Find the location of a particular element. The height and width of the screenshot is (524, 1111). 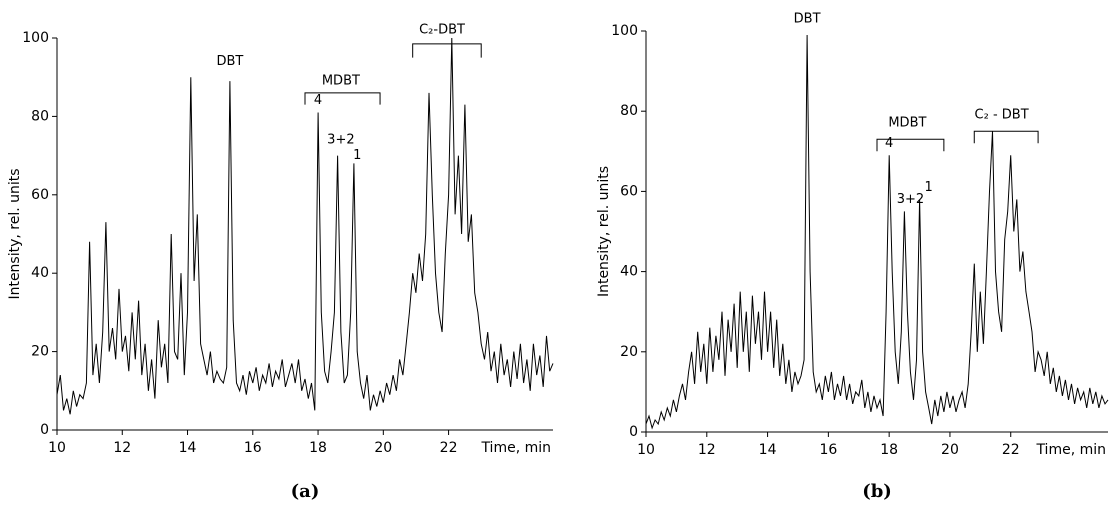

panel-label: (b) is located at coordinates (877, 491).